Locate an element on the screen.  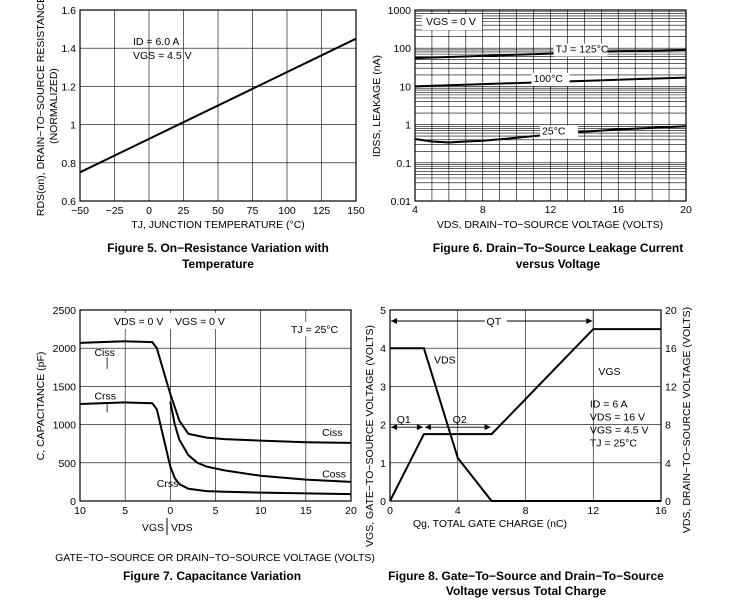
y-tick-label: 100 is located at coordinates (402, 49).